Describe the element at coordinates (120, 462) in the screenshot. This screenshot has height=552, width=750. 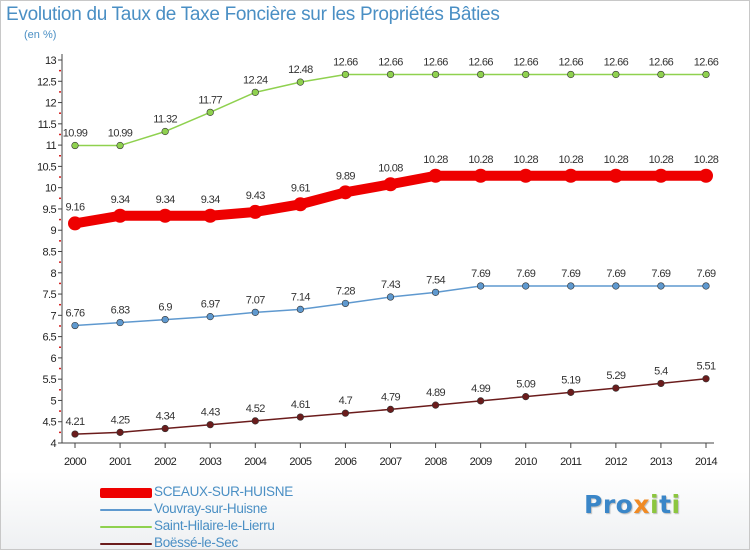
I see `x-tick-label: 2001` at that location.